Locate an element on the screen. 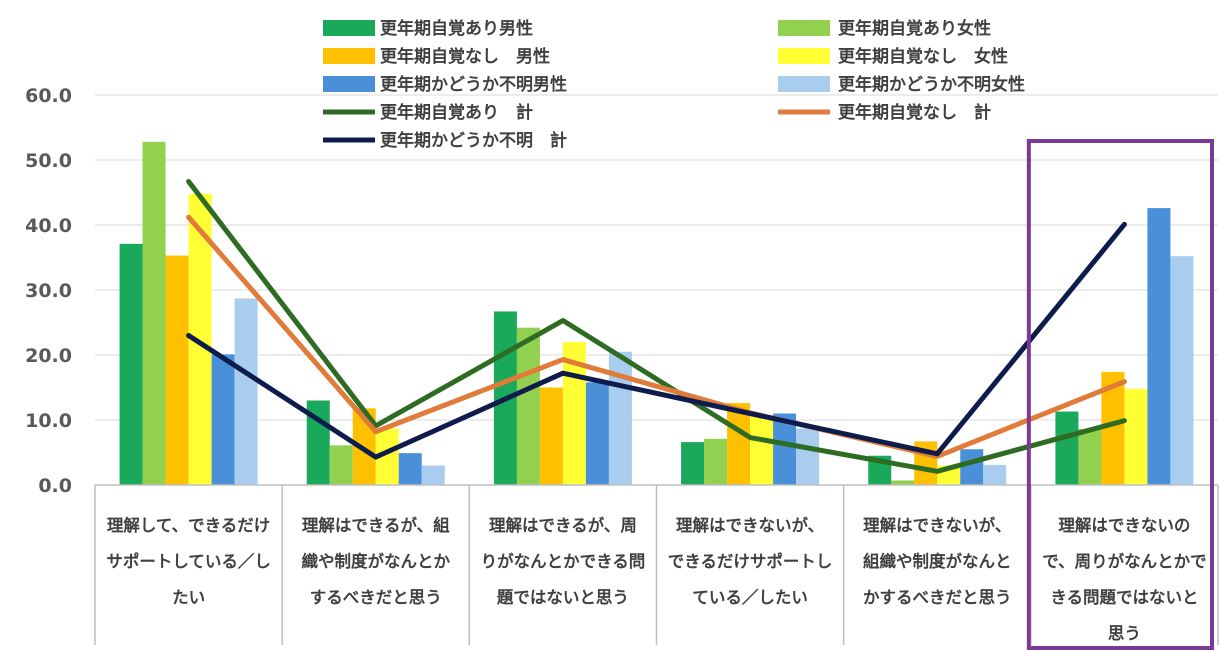 The image size is (1219, 651). y-tick-label: 20.0 is located at coordinates (48, 356).